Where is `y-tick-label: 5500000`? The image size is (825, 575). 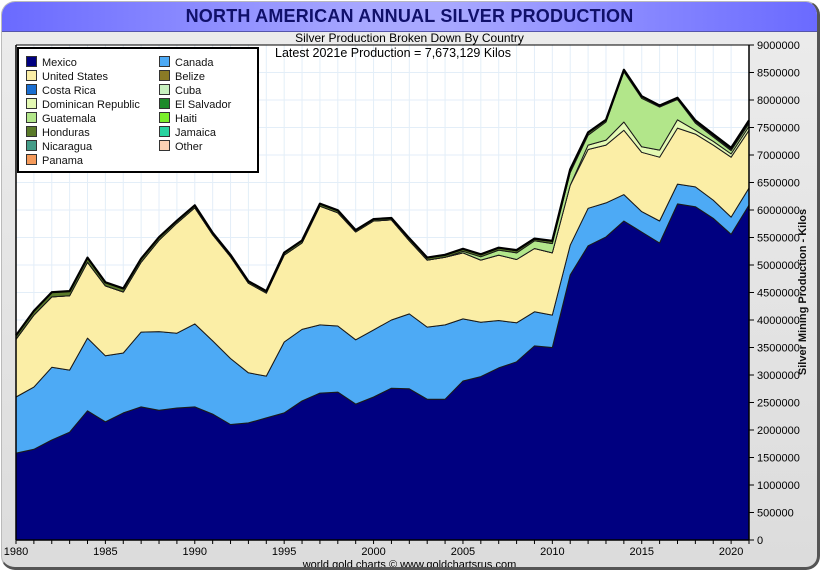 y-tick-label: 5500000 is located at coordinates (778, 239).